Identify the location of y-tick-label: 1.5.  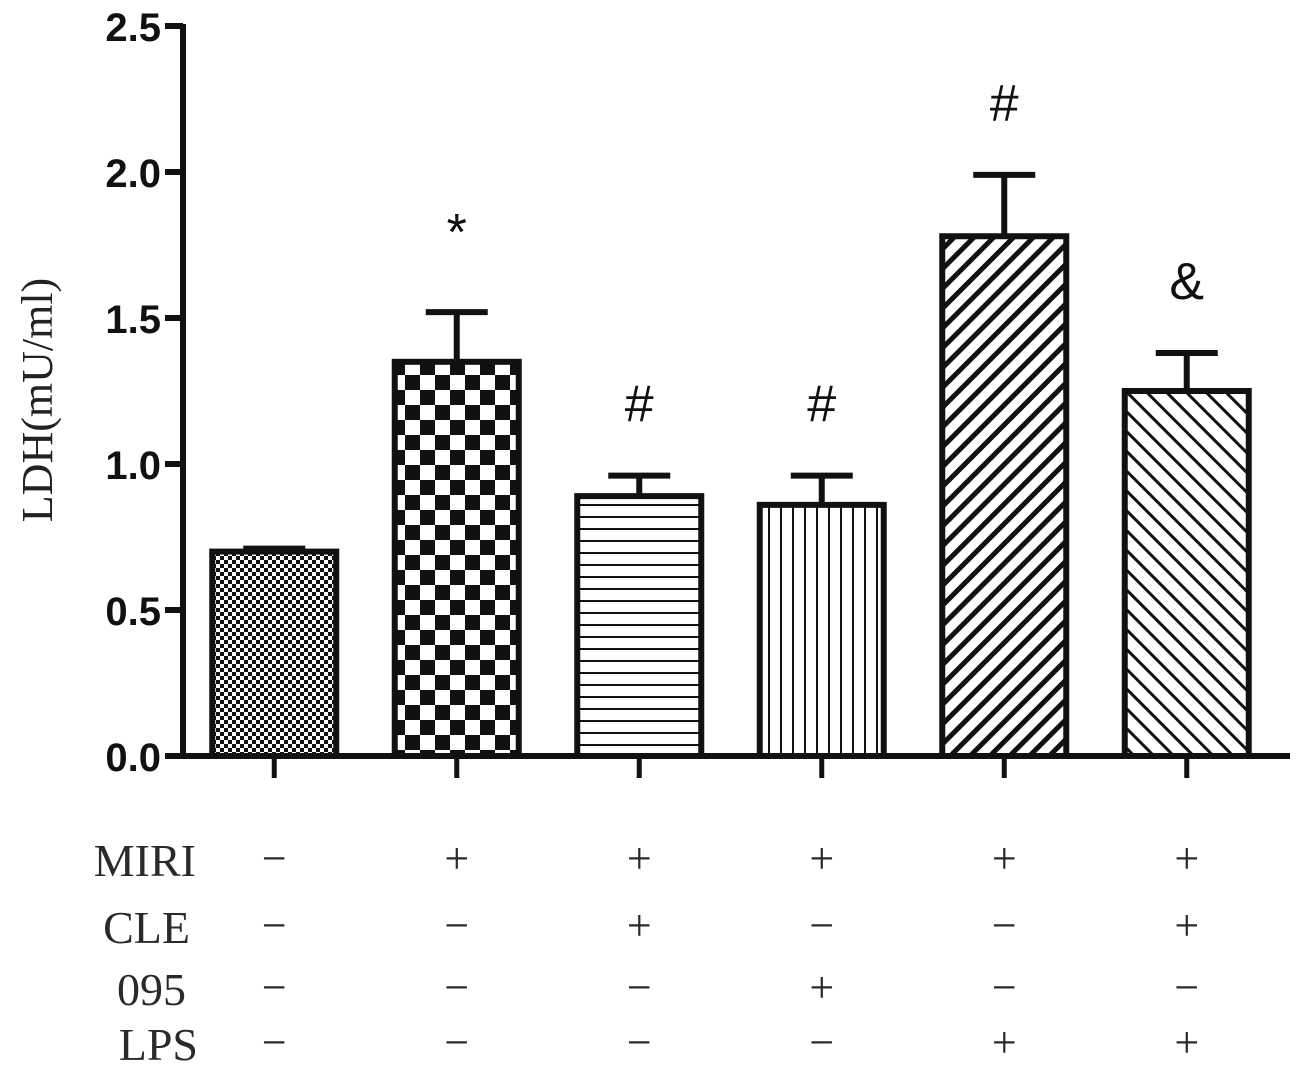
(133, 320).